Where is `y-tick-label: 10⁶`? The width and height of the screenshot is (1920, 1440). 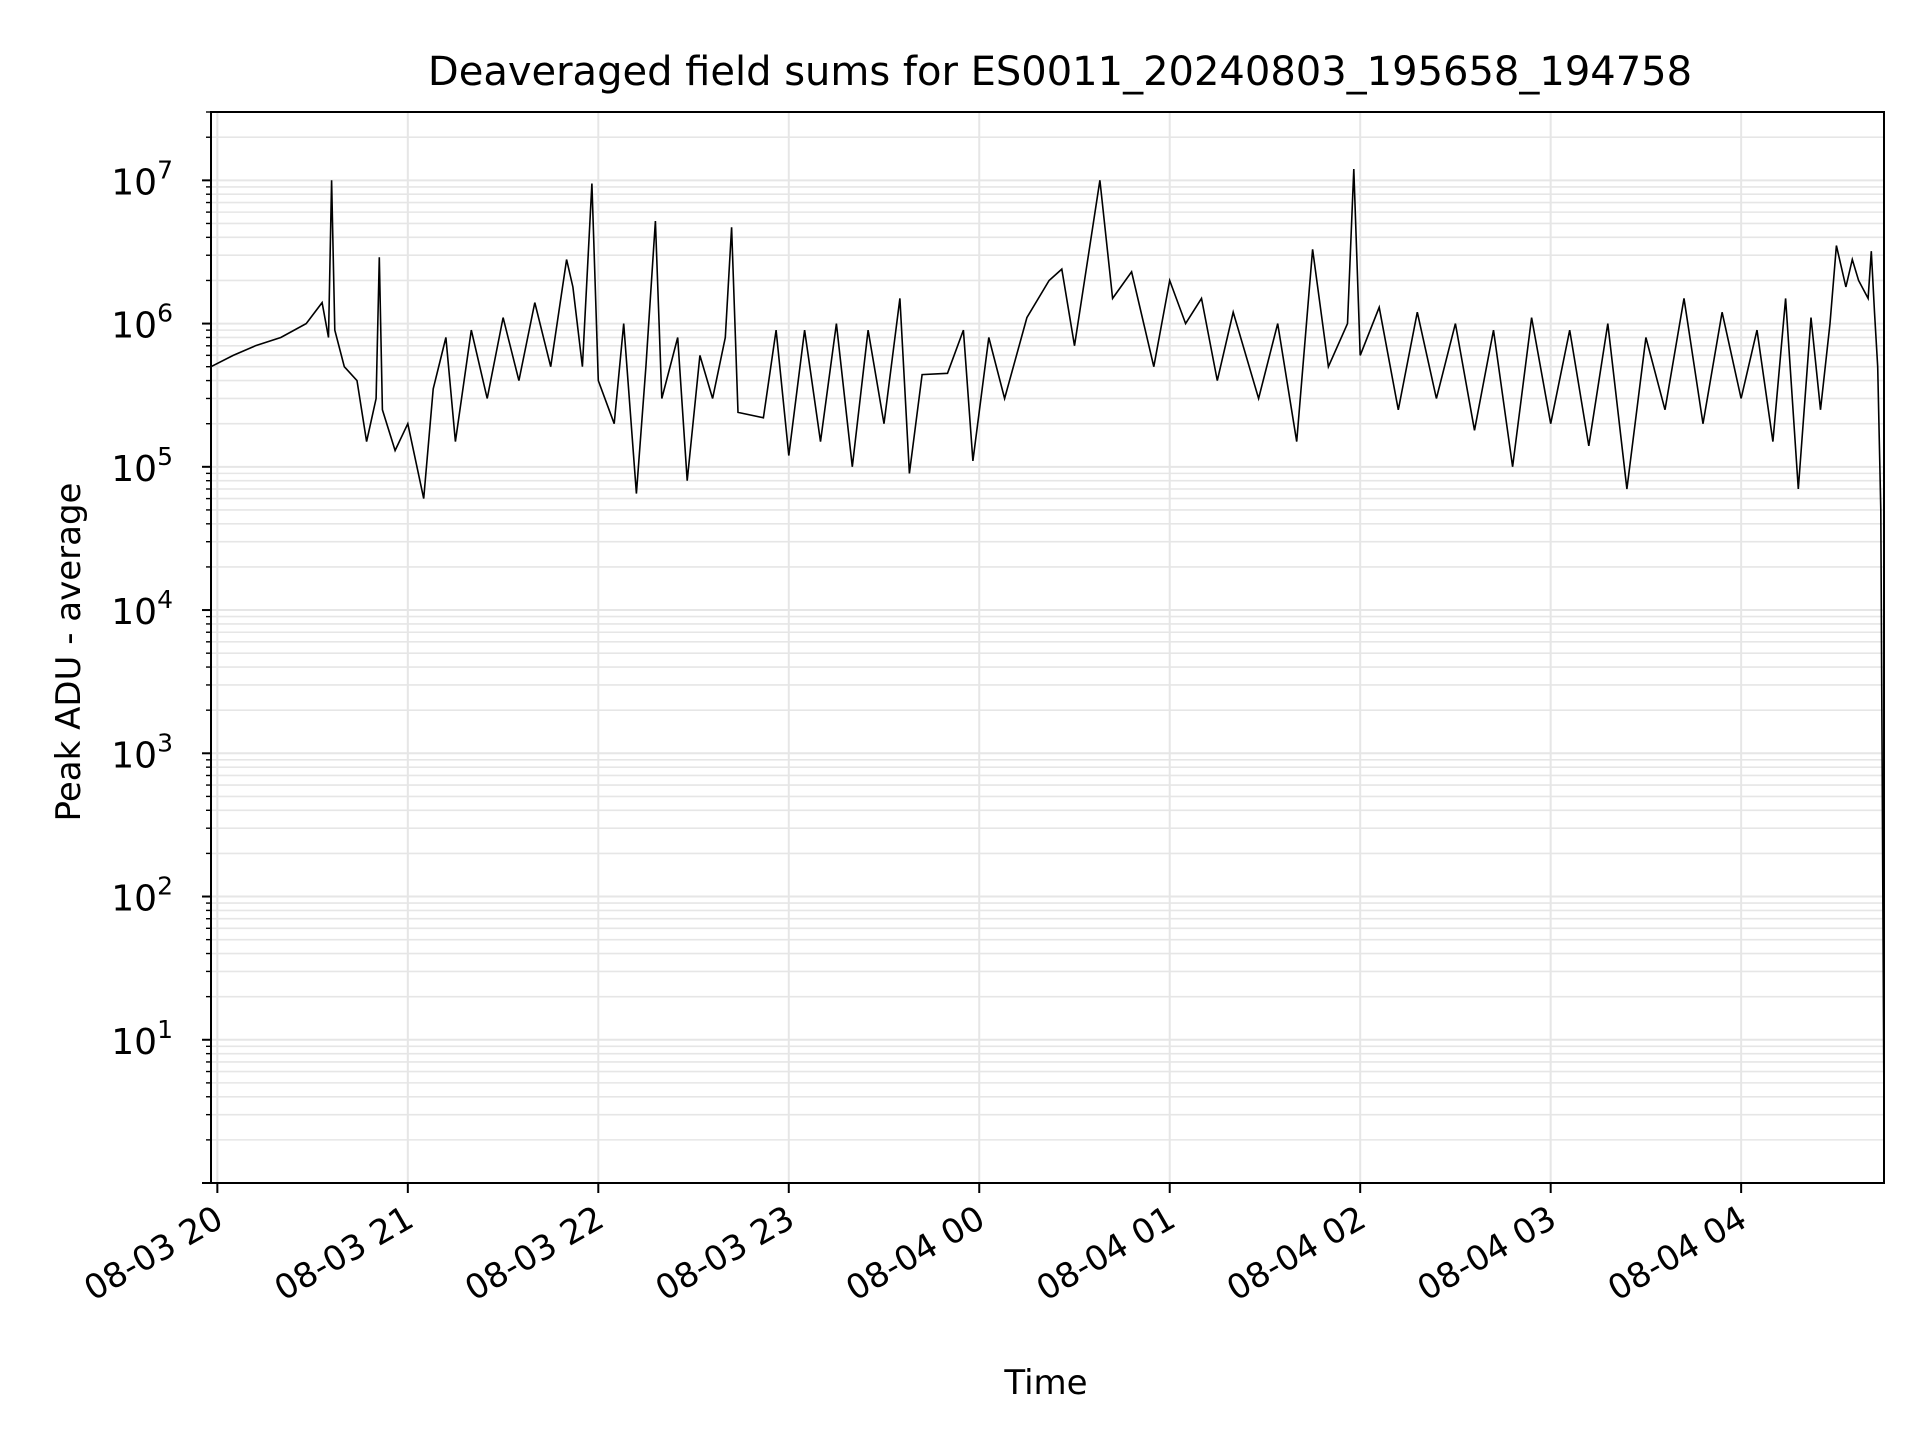 y-tick-label: 10⁶ is located at coordinates (142, 323).